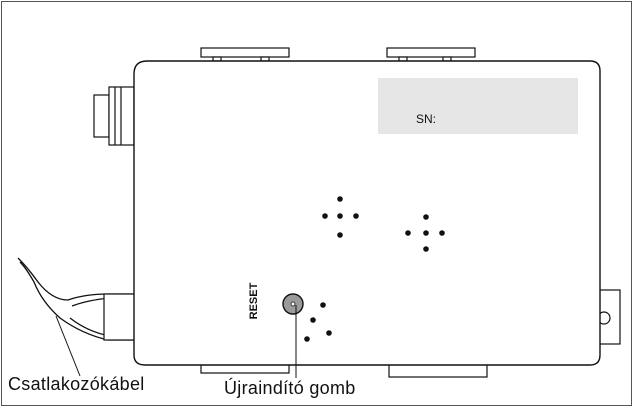  What do you see at coordinates (254, 301) in the screenshot?
I see `reset-label: RESET` at bounding box center [254, 301].